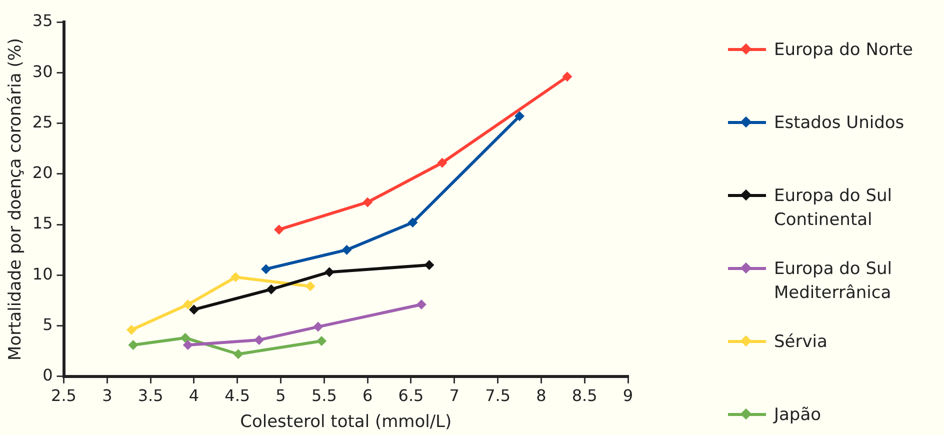 This screenshot has height=435, width=944. What do you see at coordinates (42, 274) in the screenshot?
I see `y-tick-label: 10` at bounding box center [42, 274].